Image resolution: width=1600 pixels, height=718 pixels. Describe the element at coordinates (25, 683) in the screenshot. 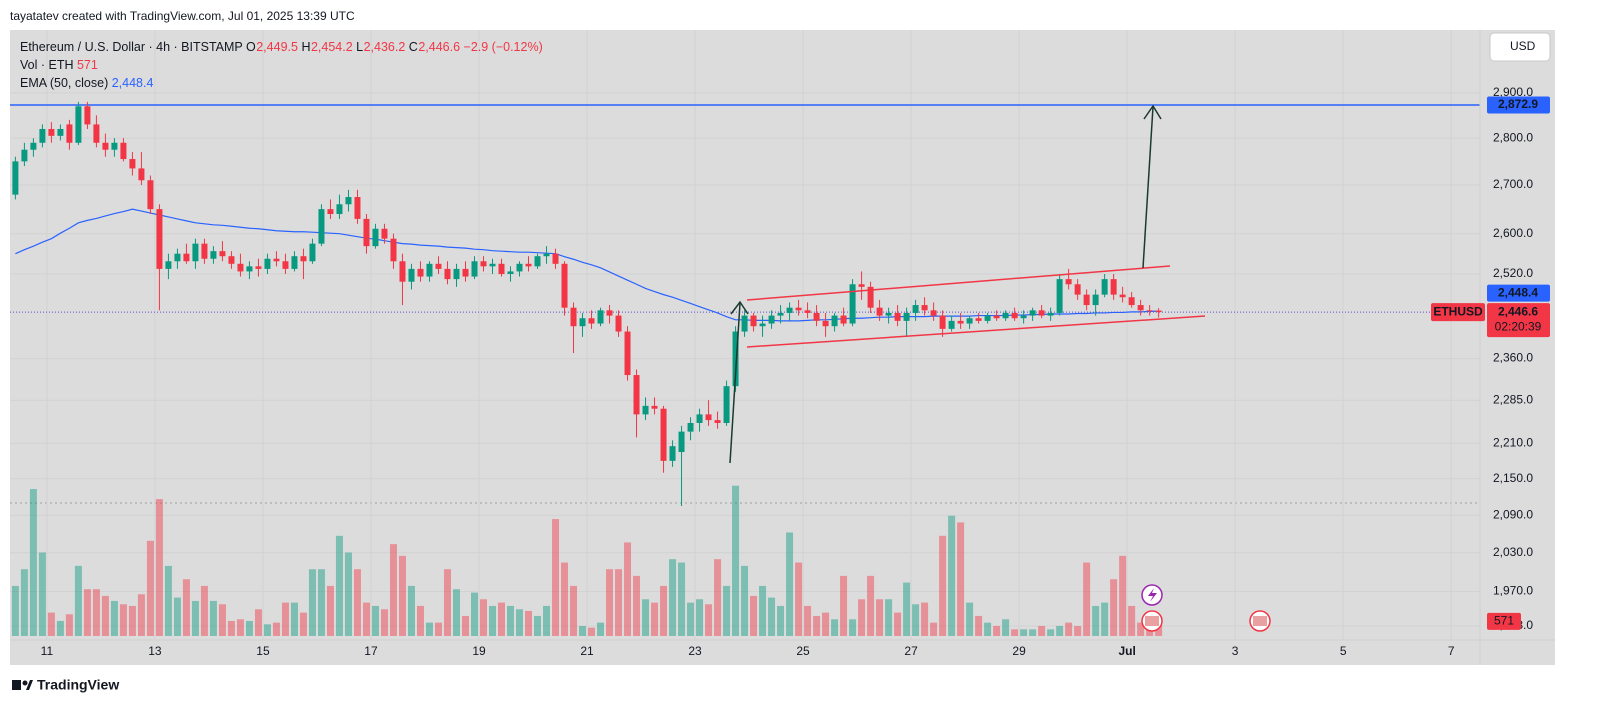

I see `logo-mark` at that location.